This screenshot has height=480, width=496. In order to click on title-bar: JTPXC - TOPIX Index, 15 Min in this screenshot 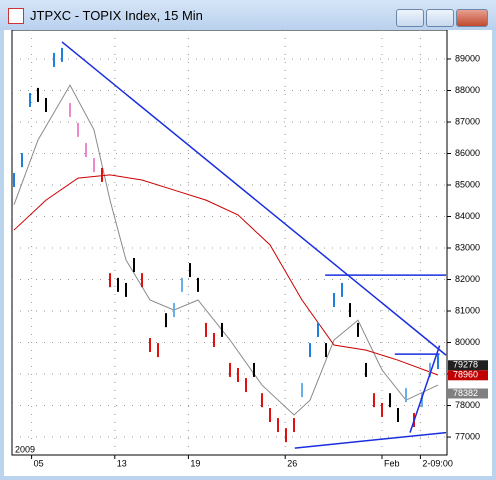, I will do `click(248, 15)`.